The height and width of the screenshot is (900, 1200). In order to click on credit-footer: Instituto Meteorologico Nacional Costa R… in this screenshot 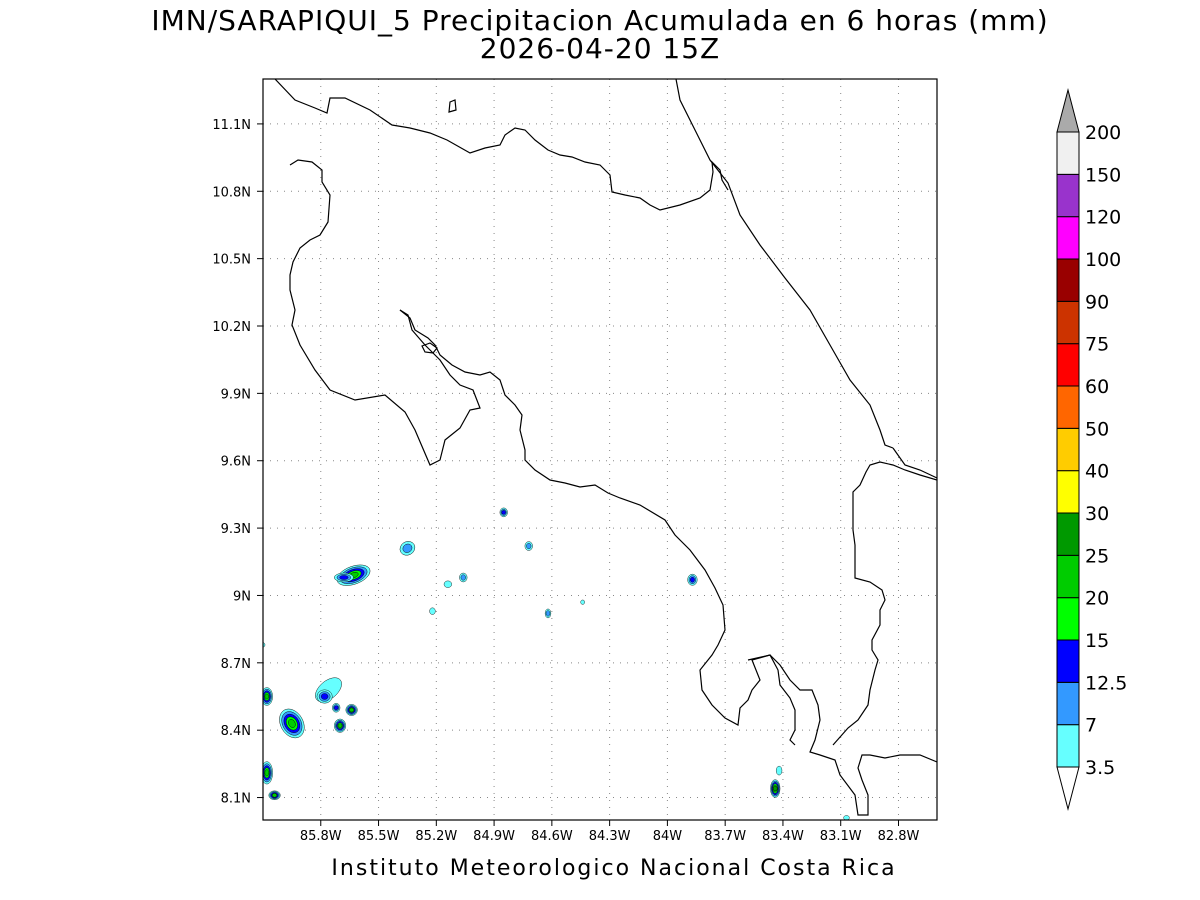, I will do `click(614, 868)`.